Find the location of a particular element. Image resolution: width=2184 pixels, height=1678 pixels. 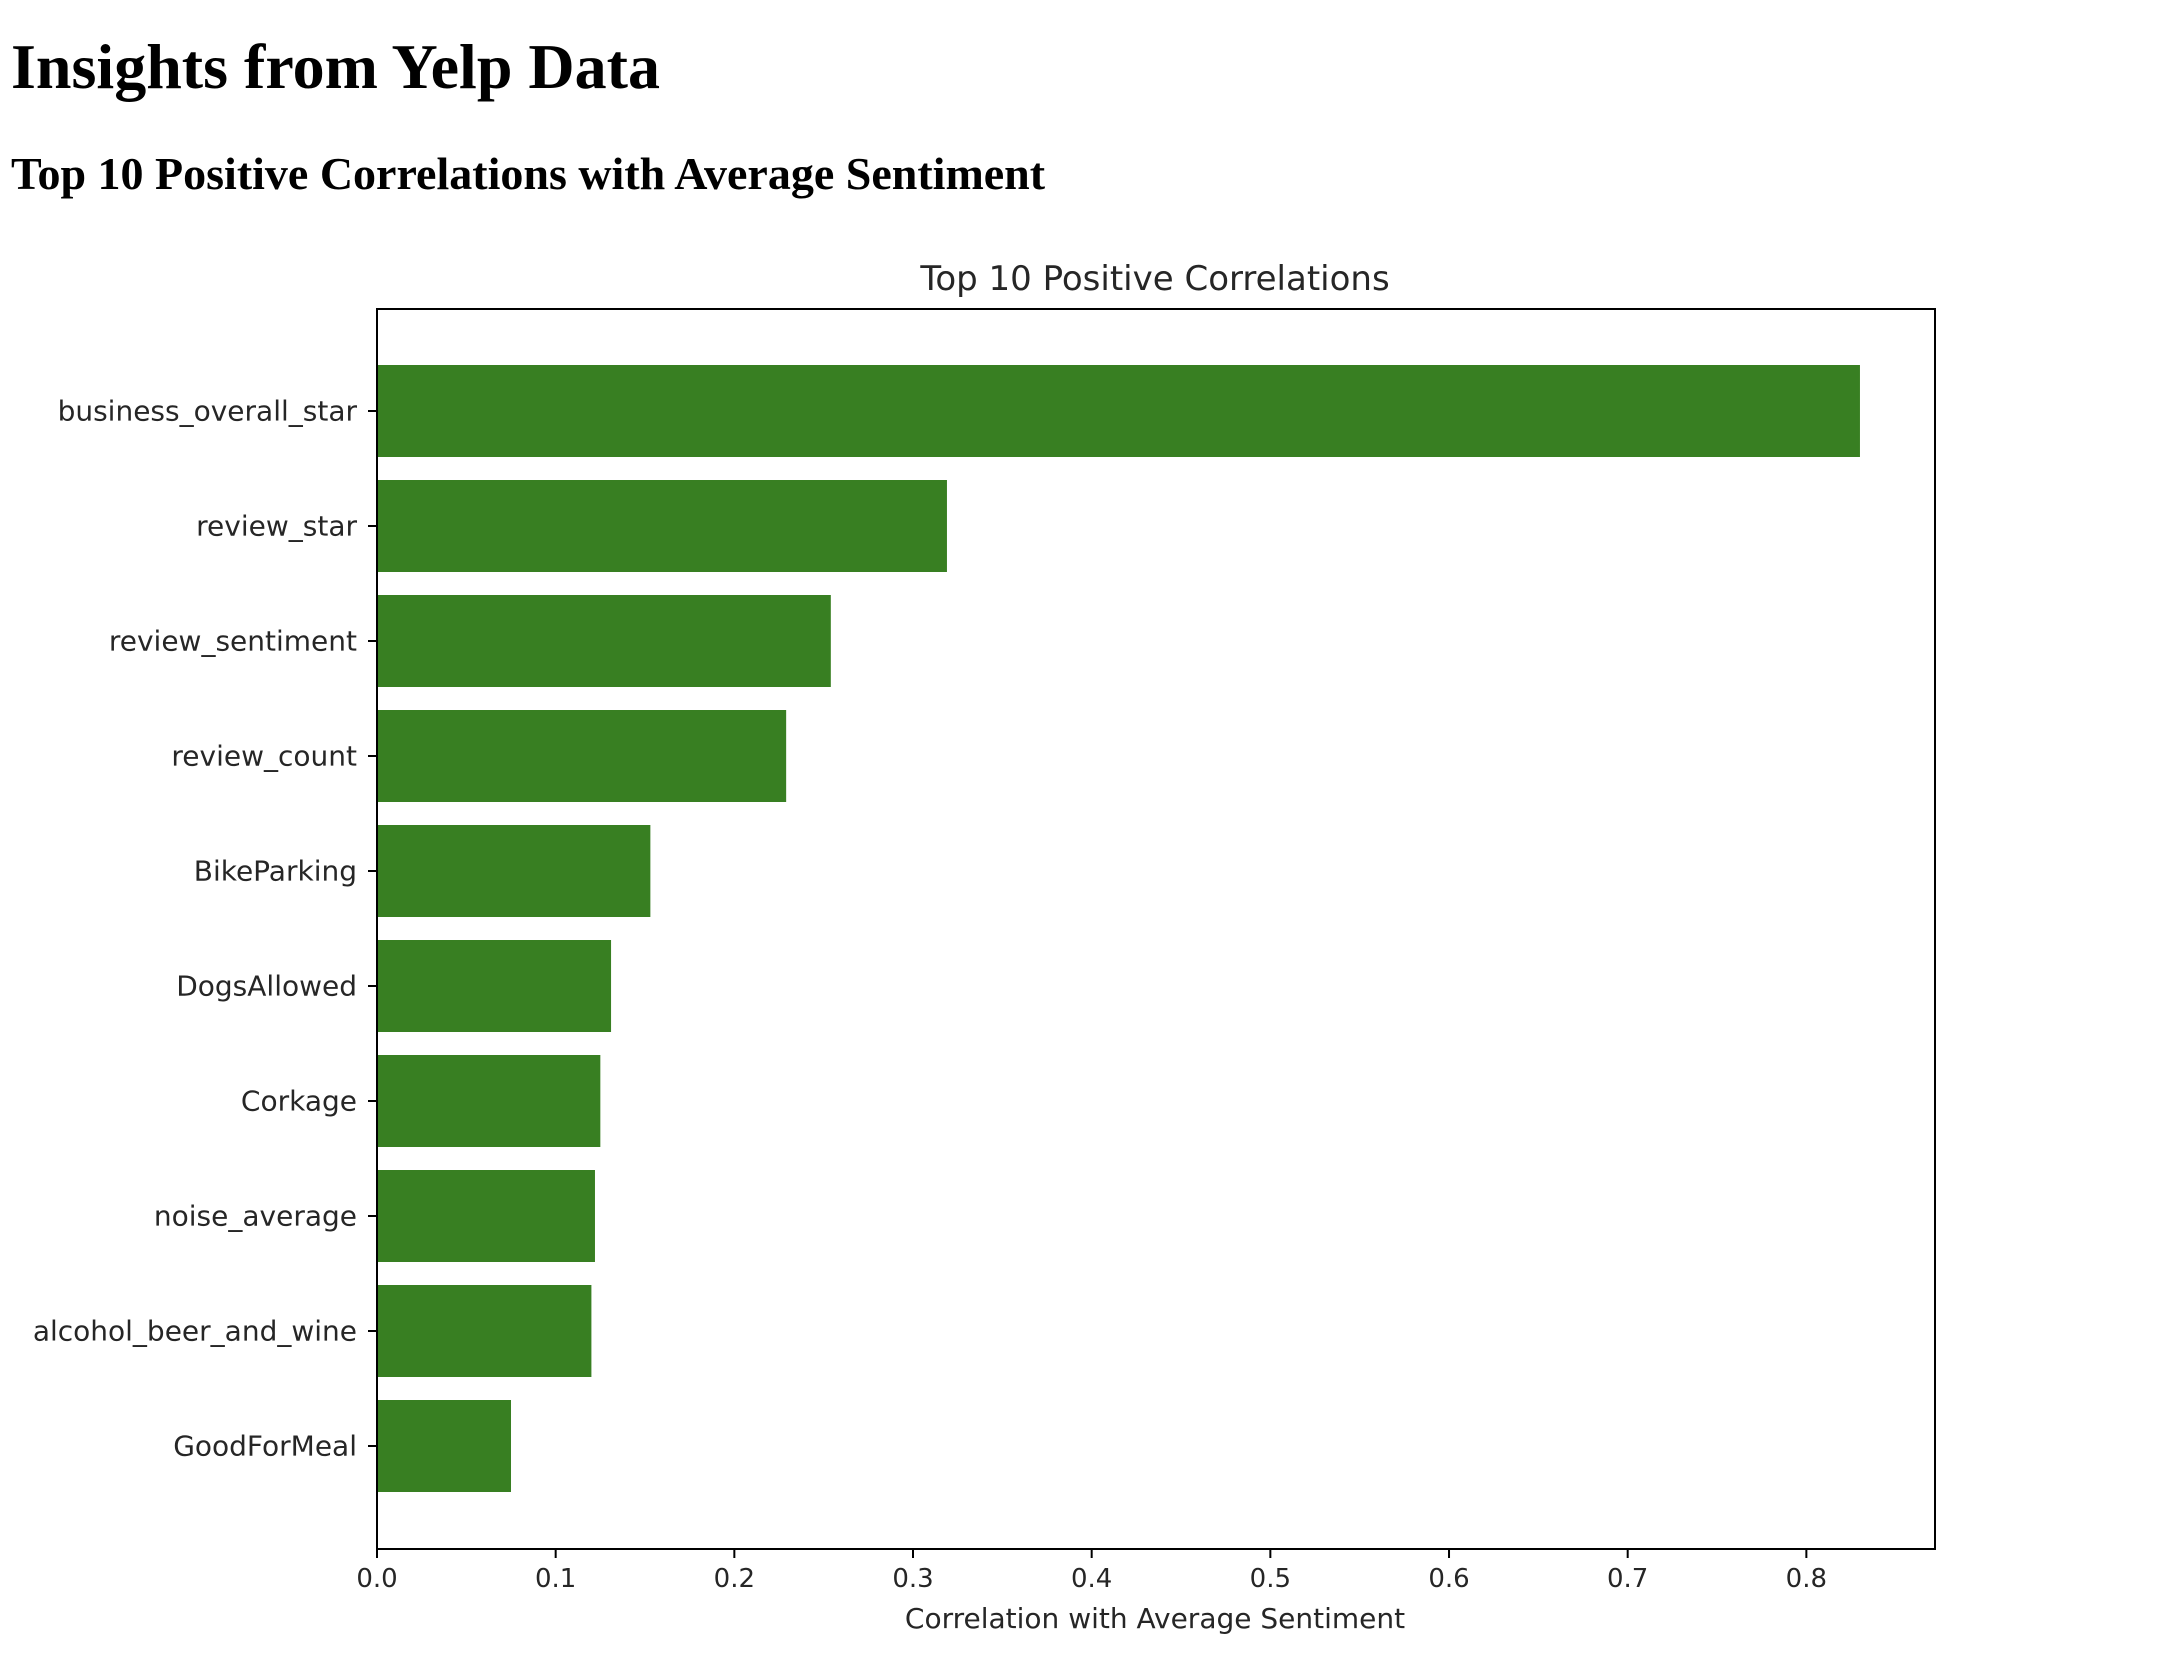

y-tick-label: BikeParking is located at coordinates (275, 871).